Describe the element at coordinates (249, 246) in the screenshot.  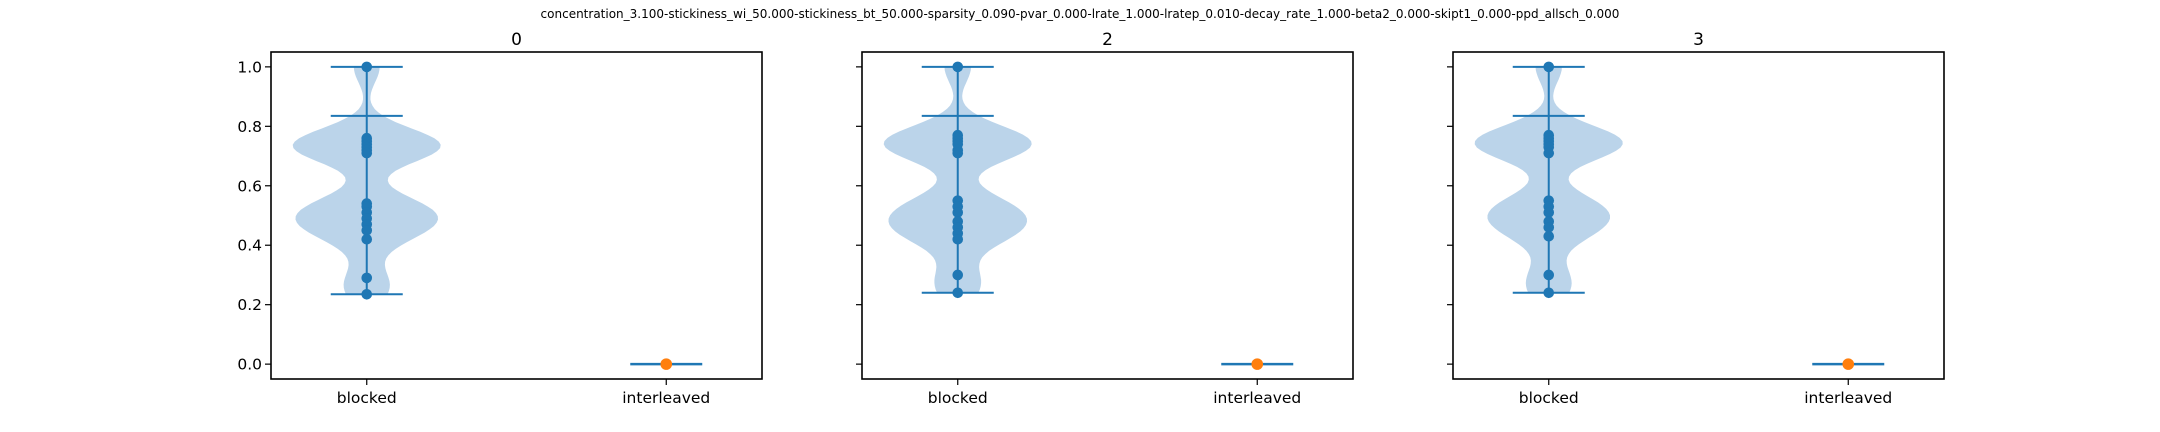
I see `y-tick-label: 0.4` at that location.